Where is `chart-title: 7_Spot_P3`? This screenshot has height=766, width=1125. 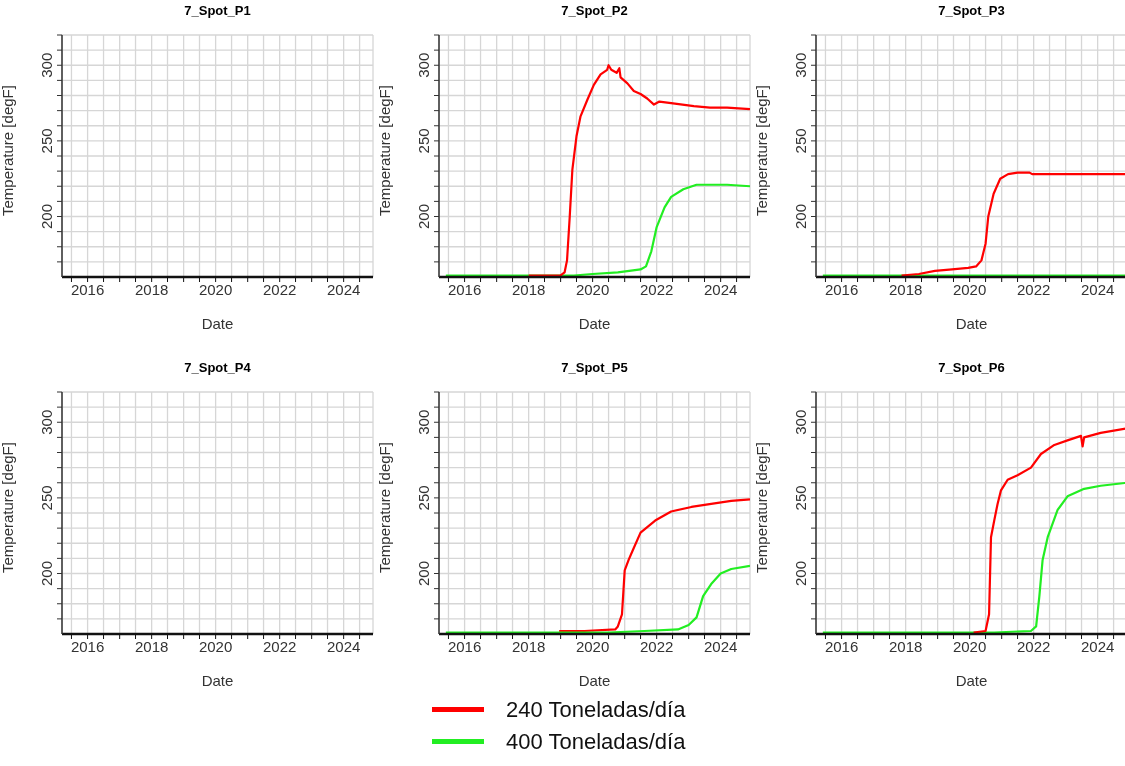
chart-title: 7_Spot_P3 is located at coordinates (971, 10).